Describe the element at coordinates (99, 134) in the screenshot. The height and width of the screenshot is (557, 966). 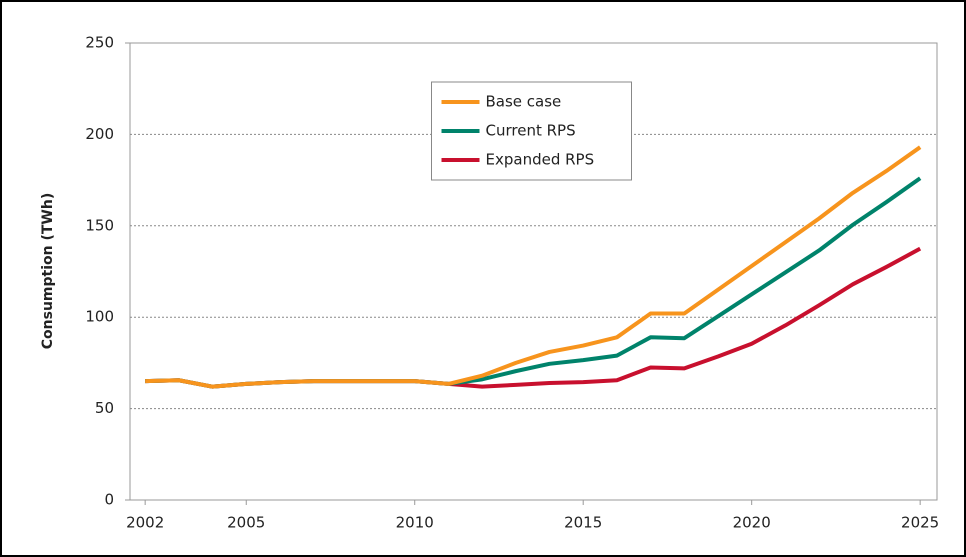
I see `y-tick-label: 200` at that location.